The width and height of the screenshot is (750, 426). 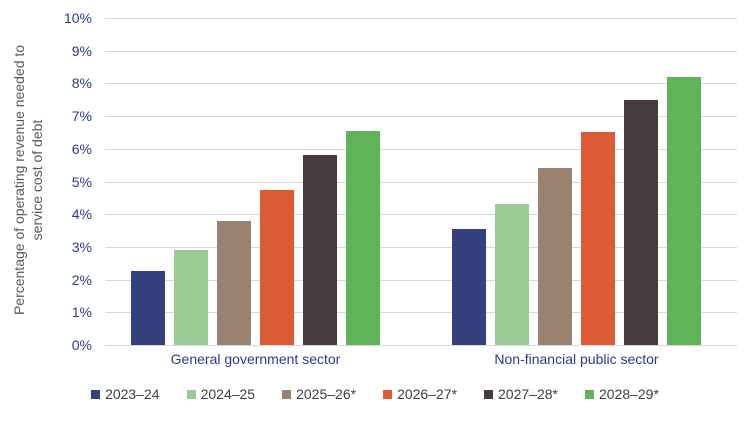 I want to click on y-tick-label: 8%, so click(x=81, y=83).